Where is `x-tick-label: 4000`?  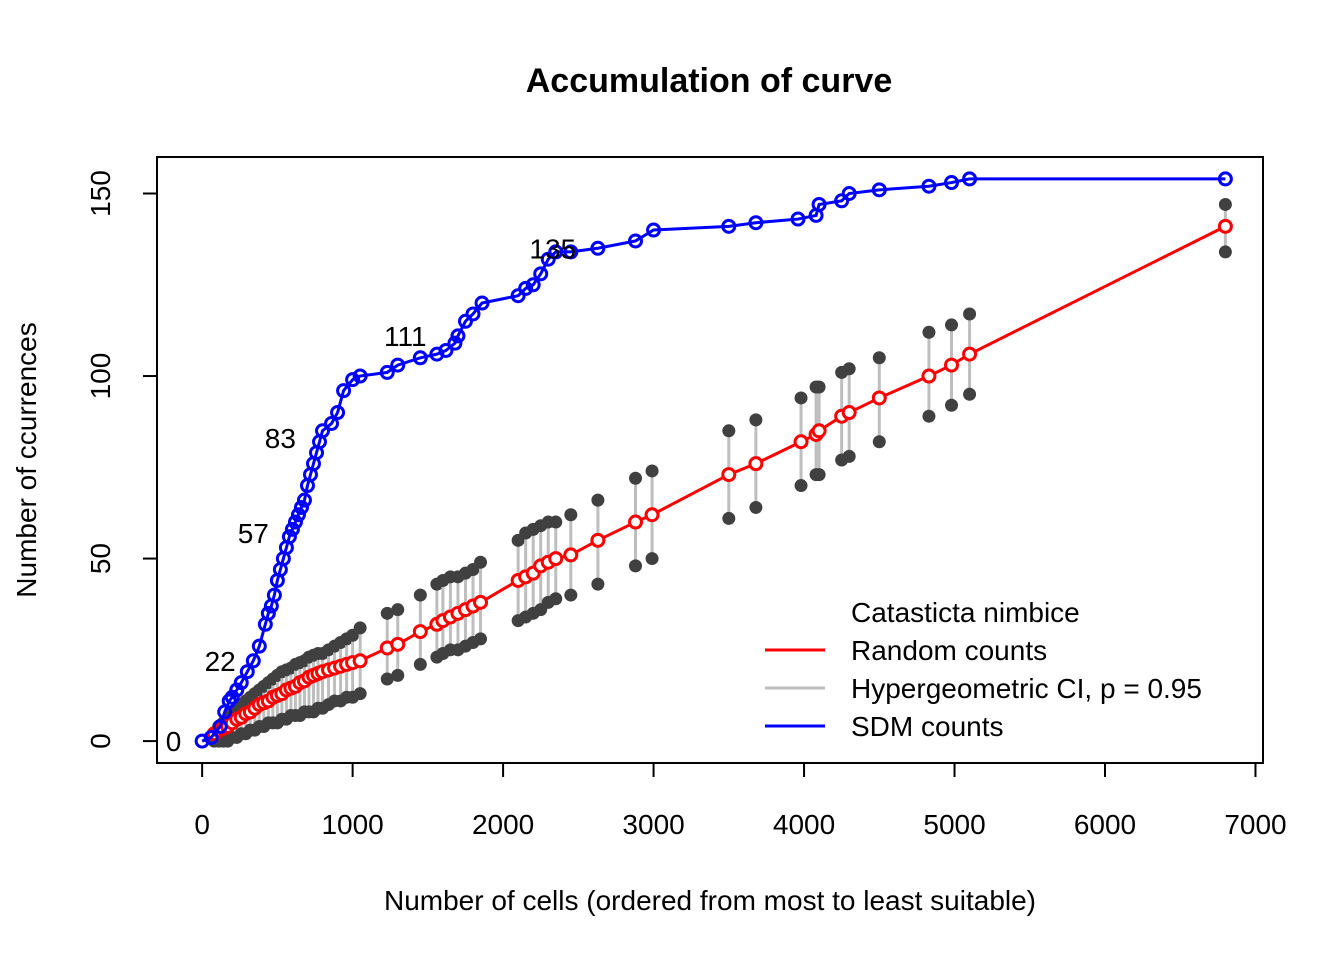
x-tick-label: 4000 is located at coordinates (804, 824).